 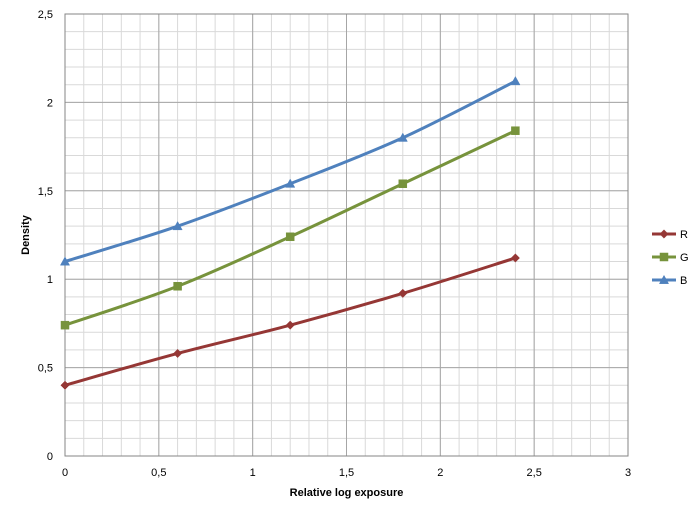 What do you see at coordinates (684, 258) in the screenshot?
I see `legend-label: G` at bounding box center [684, 258].